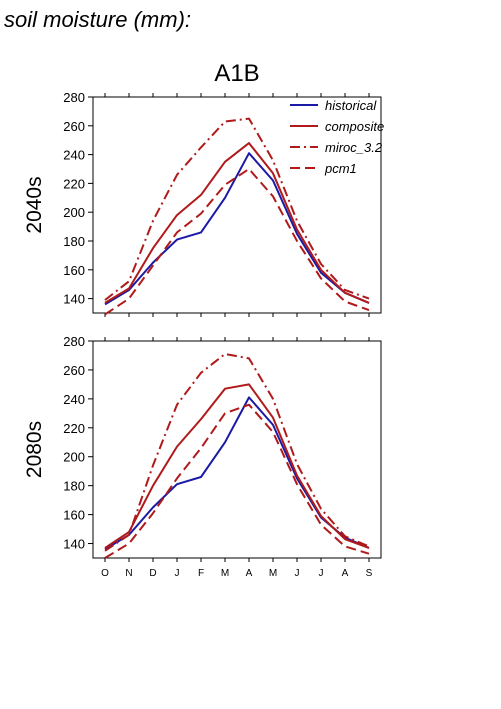  What do you see at coordinates (128, 573) in the screenshot?
I see `x-tick-label: N` at bounding box center [128, 573].